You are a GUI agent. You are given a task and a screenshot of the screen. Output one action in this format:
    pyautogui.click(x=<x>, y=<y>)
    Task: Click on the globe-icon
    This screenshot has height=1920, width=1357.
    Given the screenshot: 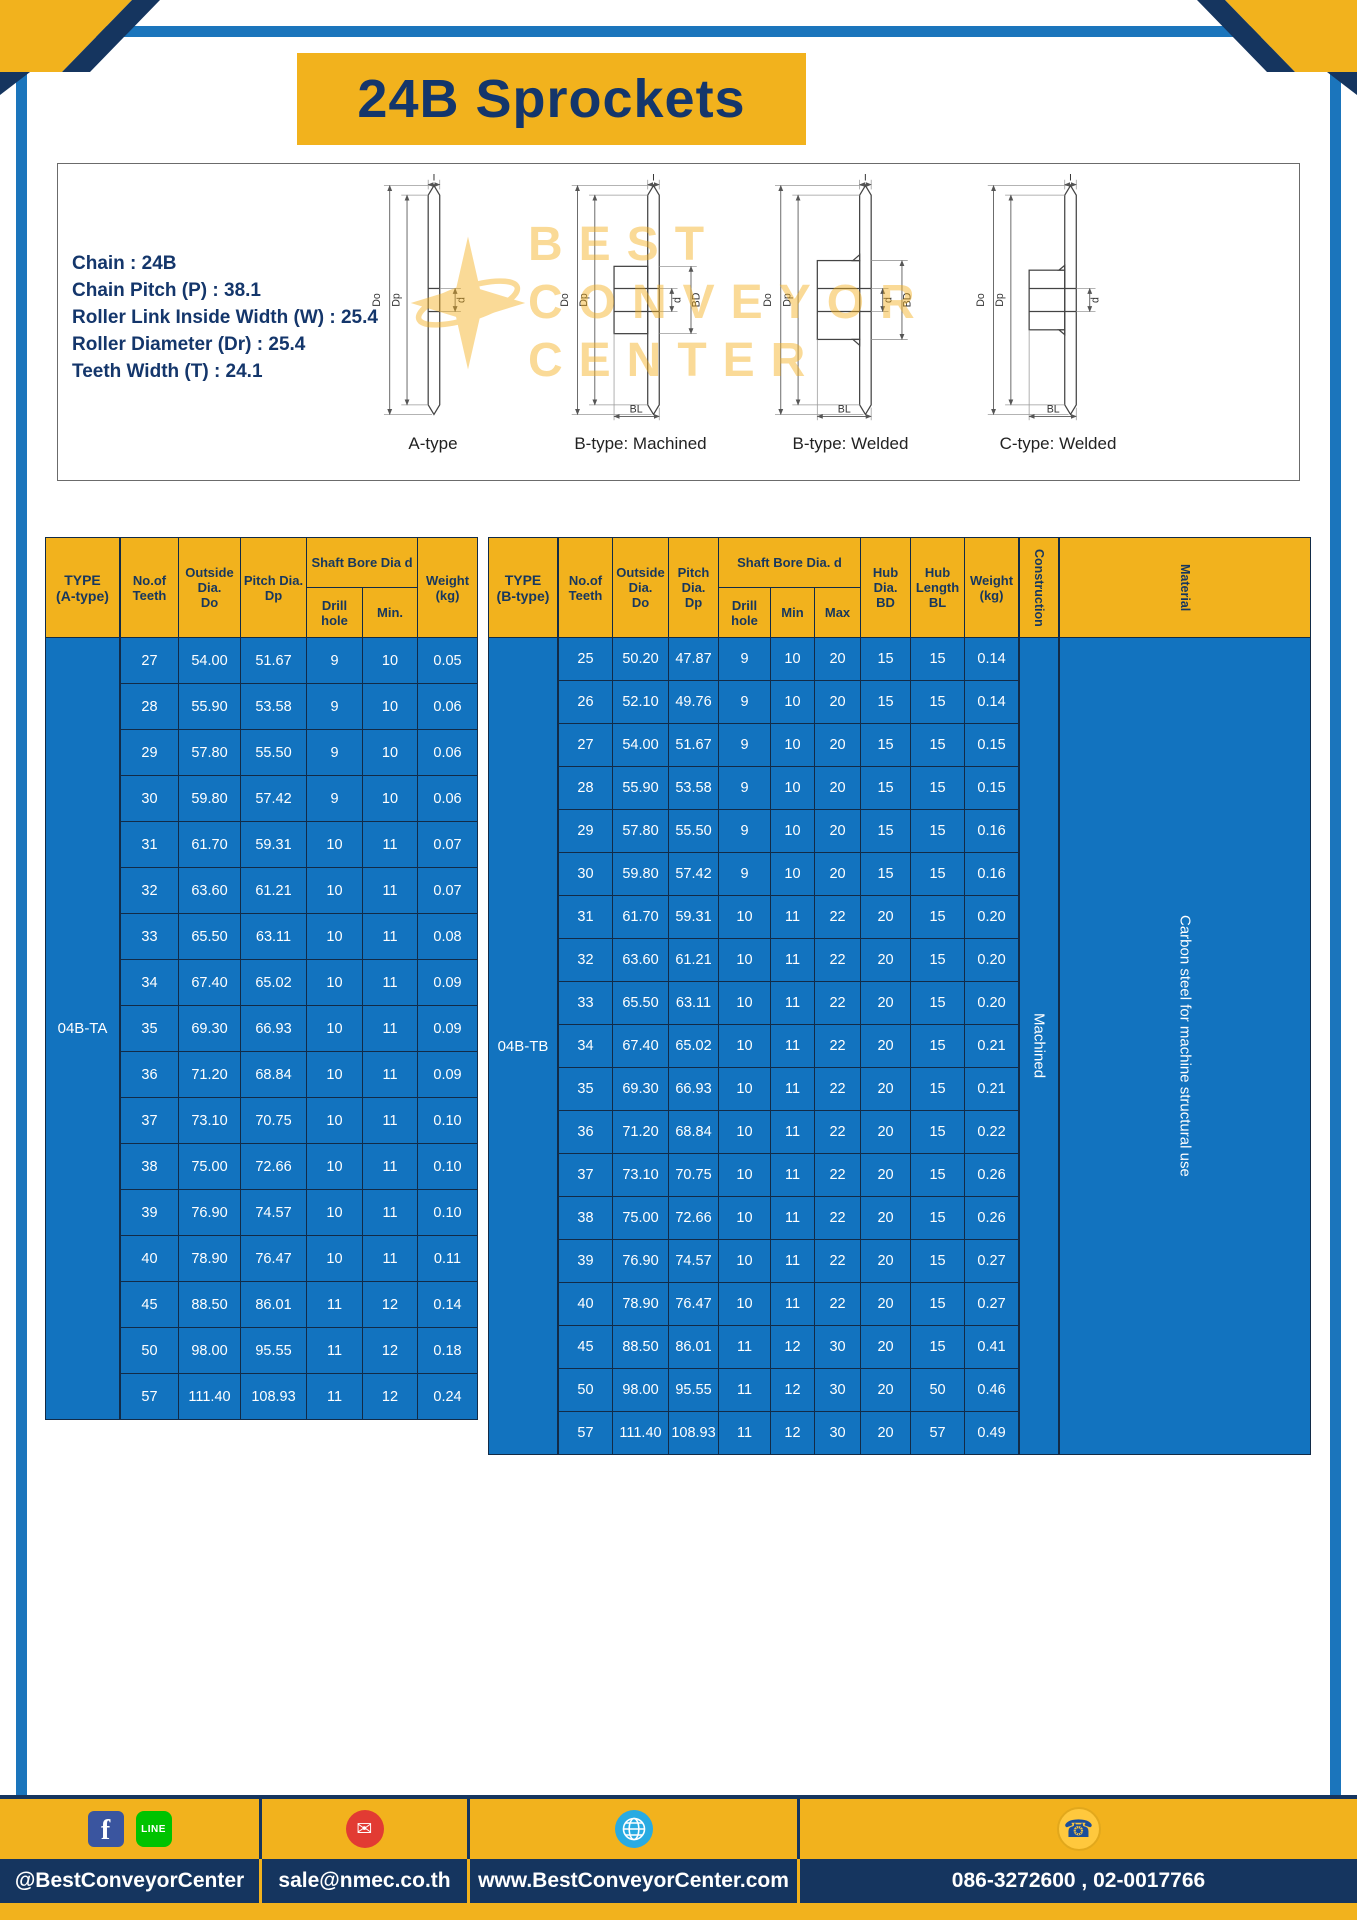 What is the action you would take?
    pyautogui.click(x=633, y=1829)
    